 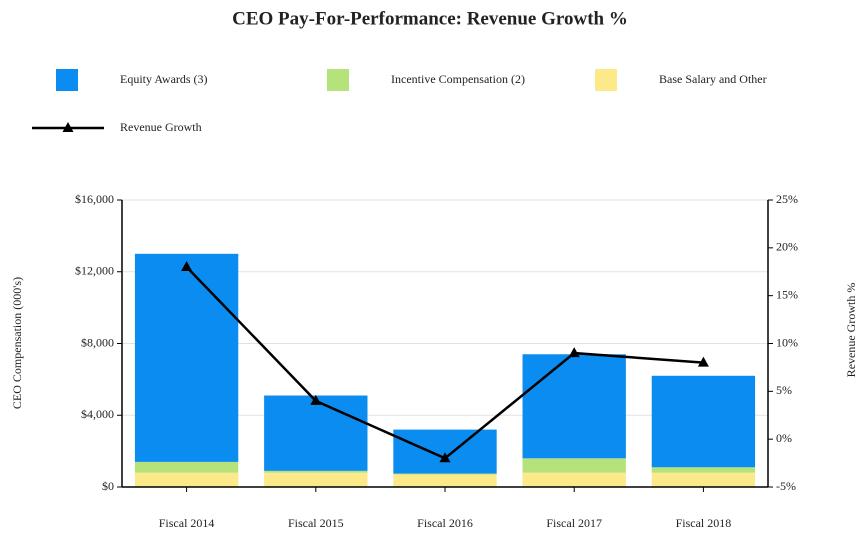 What do you see at coordinates (187, 523) in the screenshot?
I see `x-tick-label: Fiscal 2014` at bounding box center [187, 523].